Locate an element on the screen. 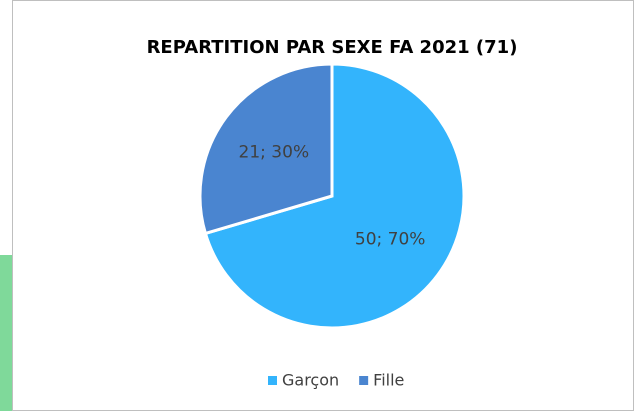 The width and height of the screenshot is (635, 411). legend-label: Garçon is located at coordinates (310, 380).